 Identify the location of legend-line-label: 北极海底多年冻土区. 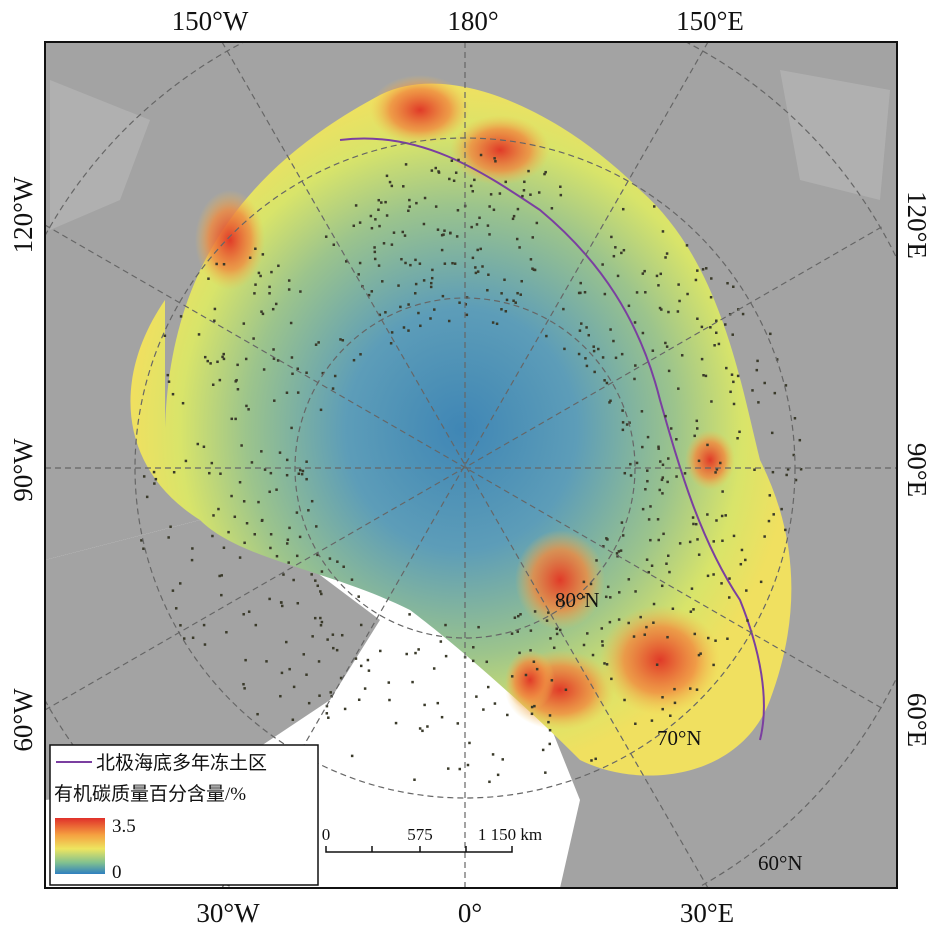
(181, 763).